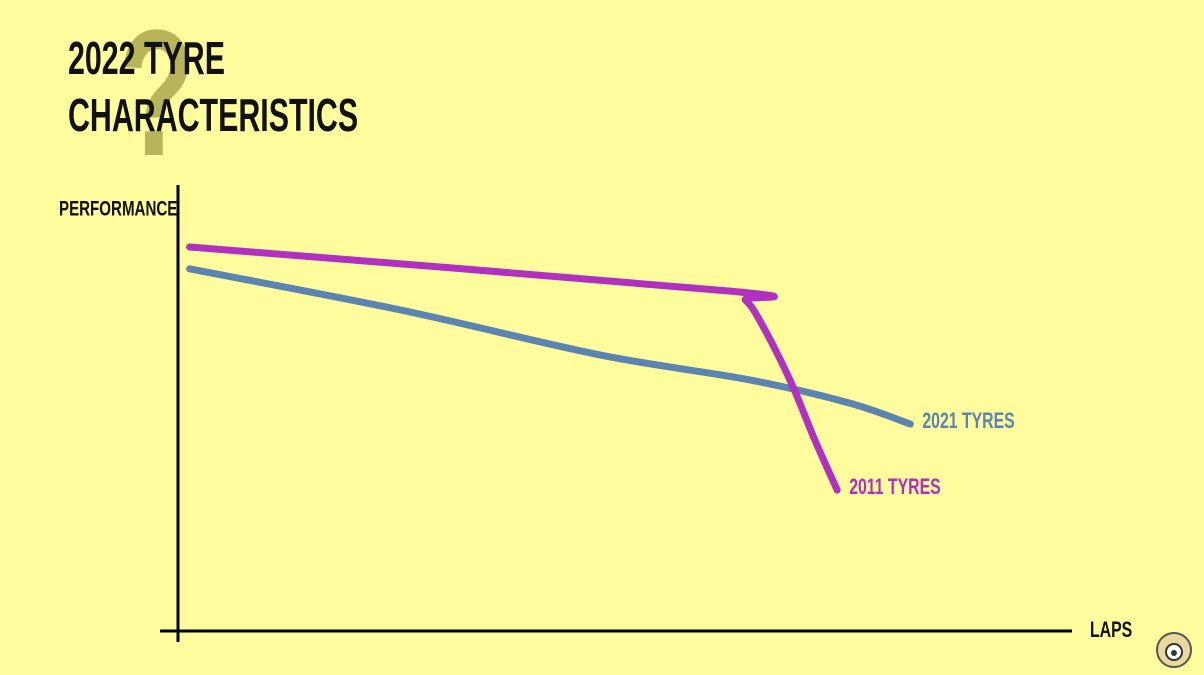 The width and height of the screenshot is (1204, 675). What do you see at coordinates (156, 97) in the screenshot?
I see `watermark: ?` at bounding box center [156, 97].